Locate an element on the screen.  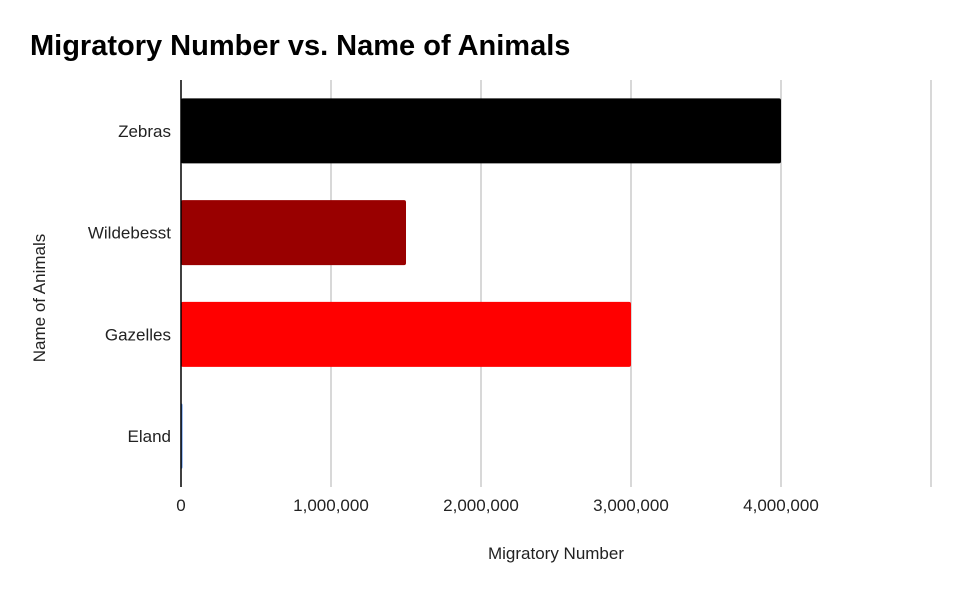
chart-title: Migratory Number vs. Name of Animals is located at coordinates (300, 46).